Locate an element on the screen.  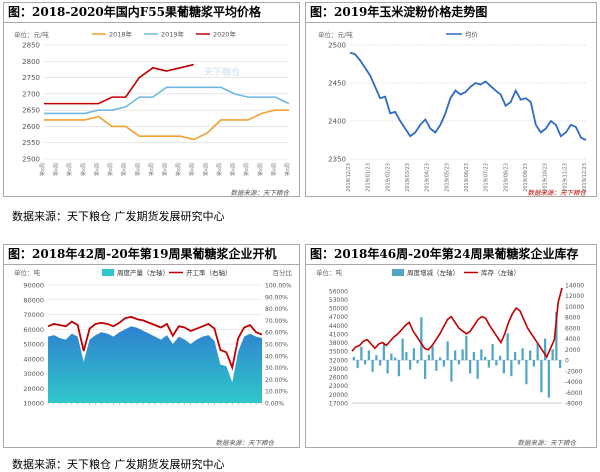
y-tick-label: 60000 is located at coordinates (33, 330).